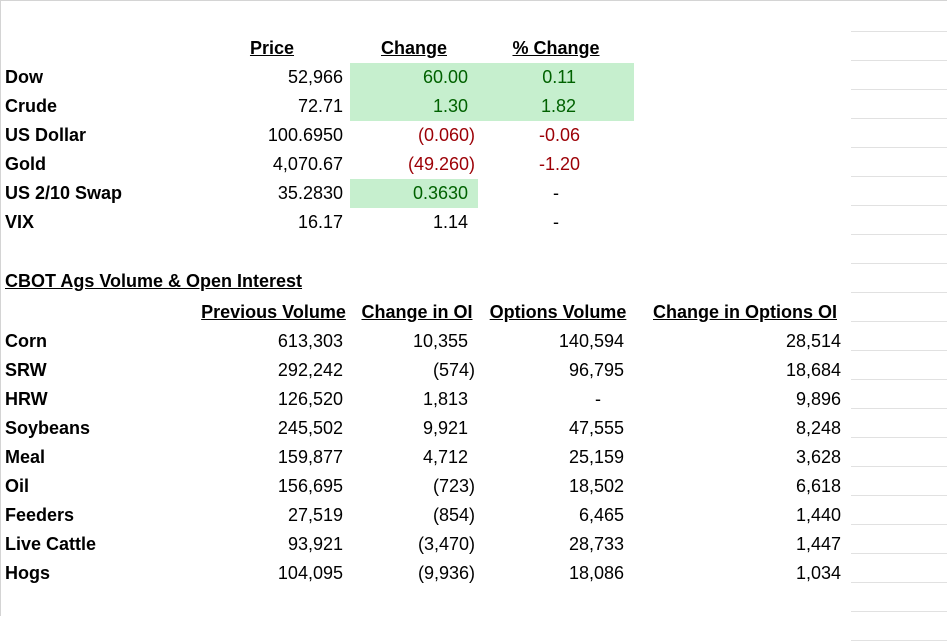 This screenshot has height=641, width=947. What do you see at coordinates (310, 457) in the screenshot?
I see `cell-value: 159,877` at bounding box center [310, 457].